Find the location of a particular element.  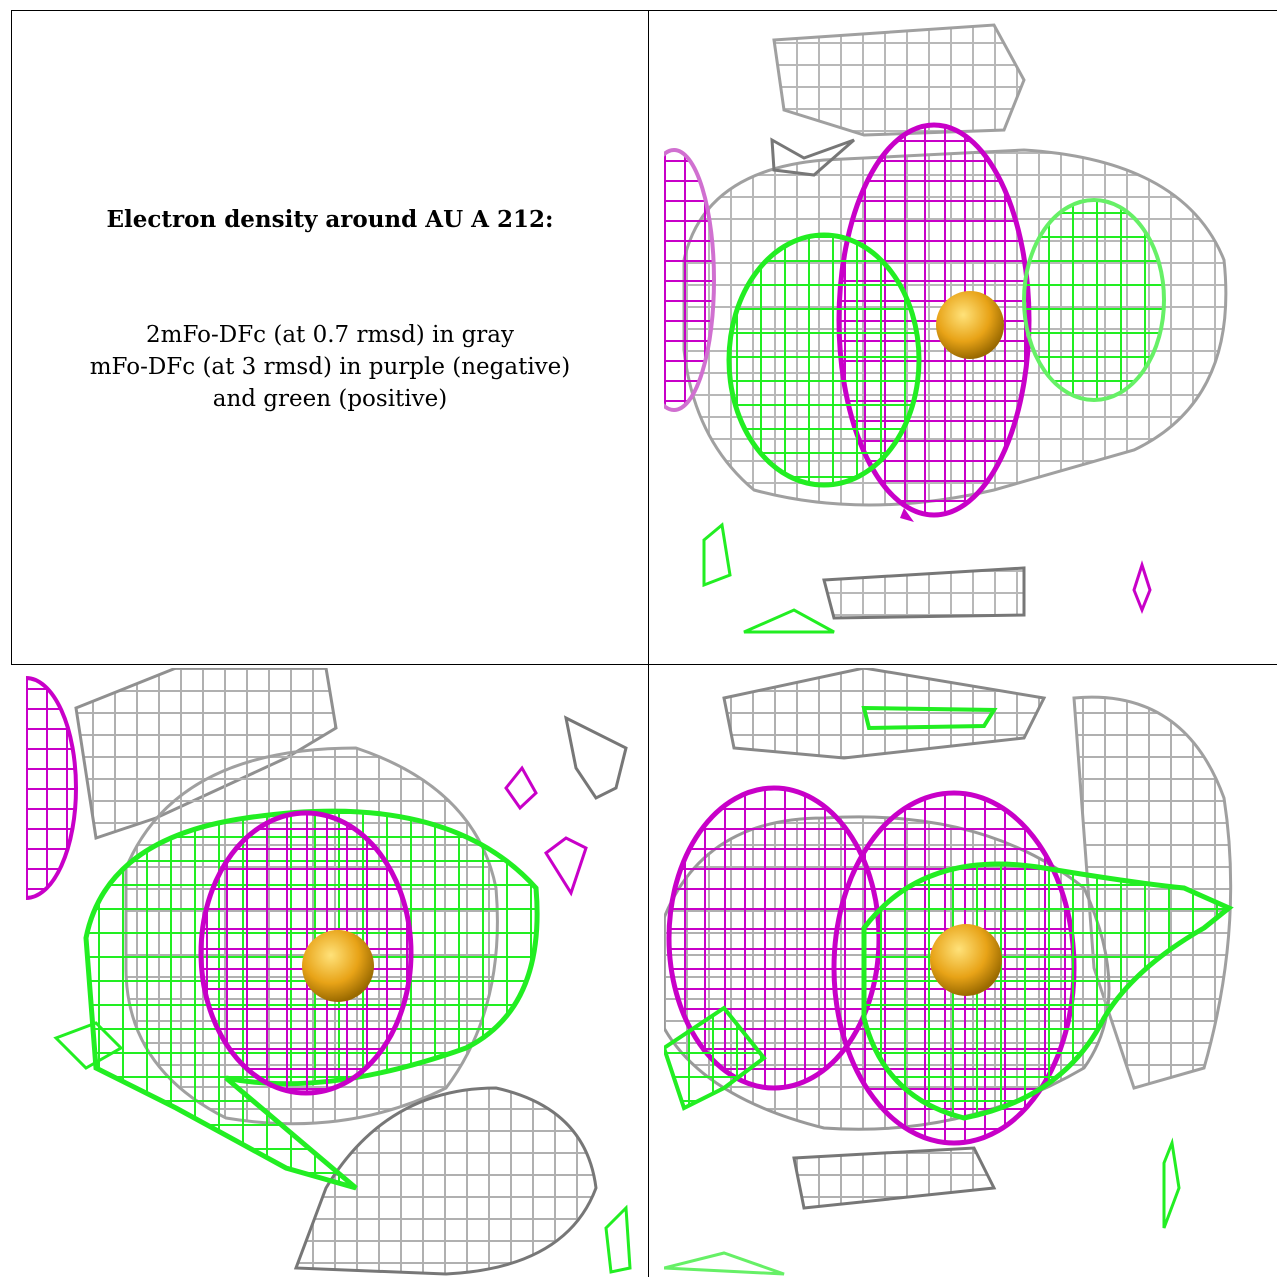

caption-line-positive: and green (positive) is located at coordinates (330, 399).